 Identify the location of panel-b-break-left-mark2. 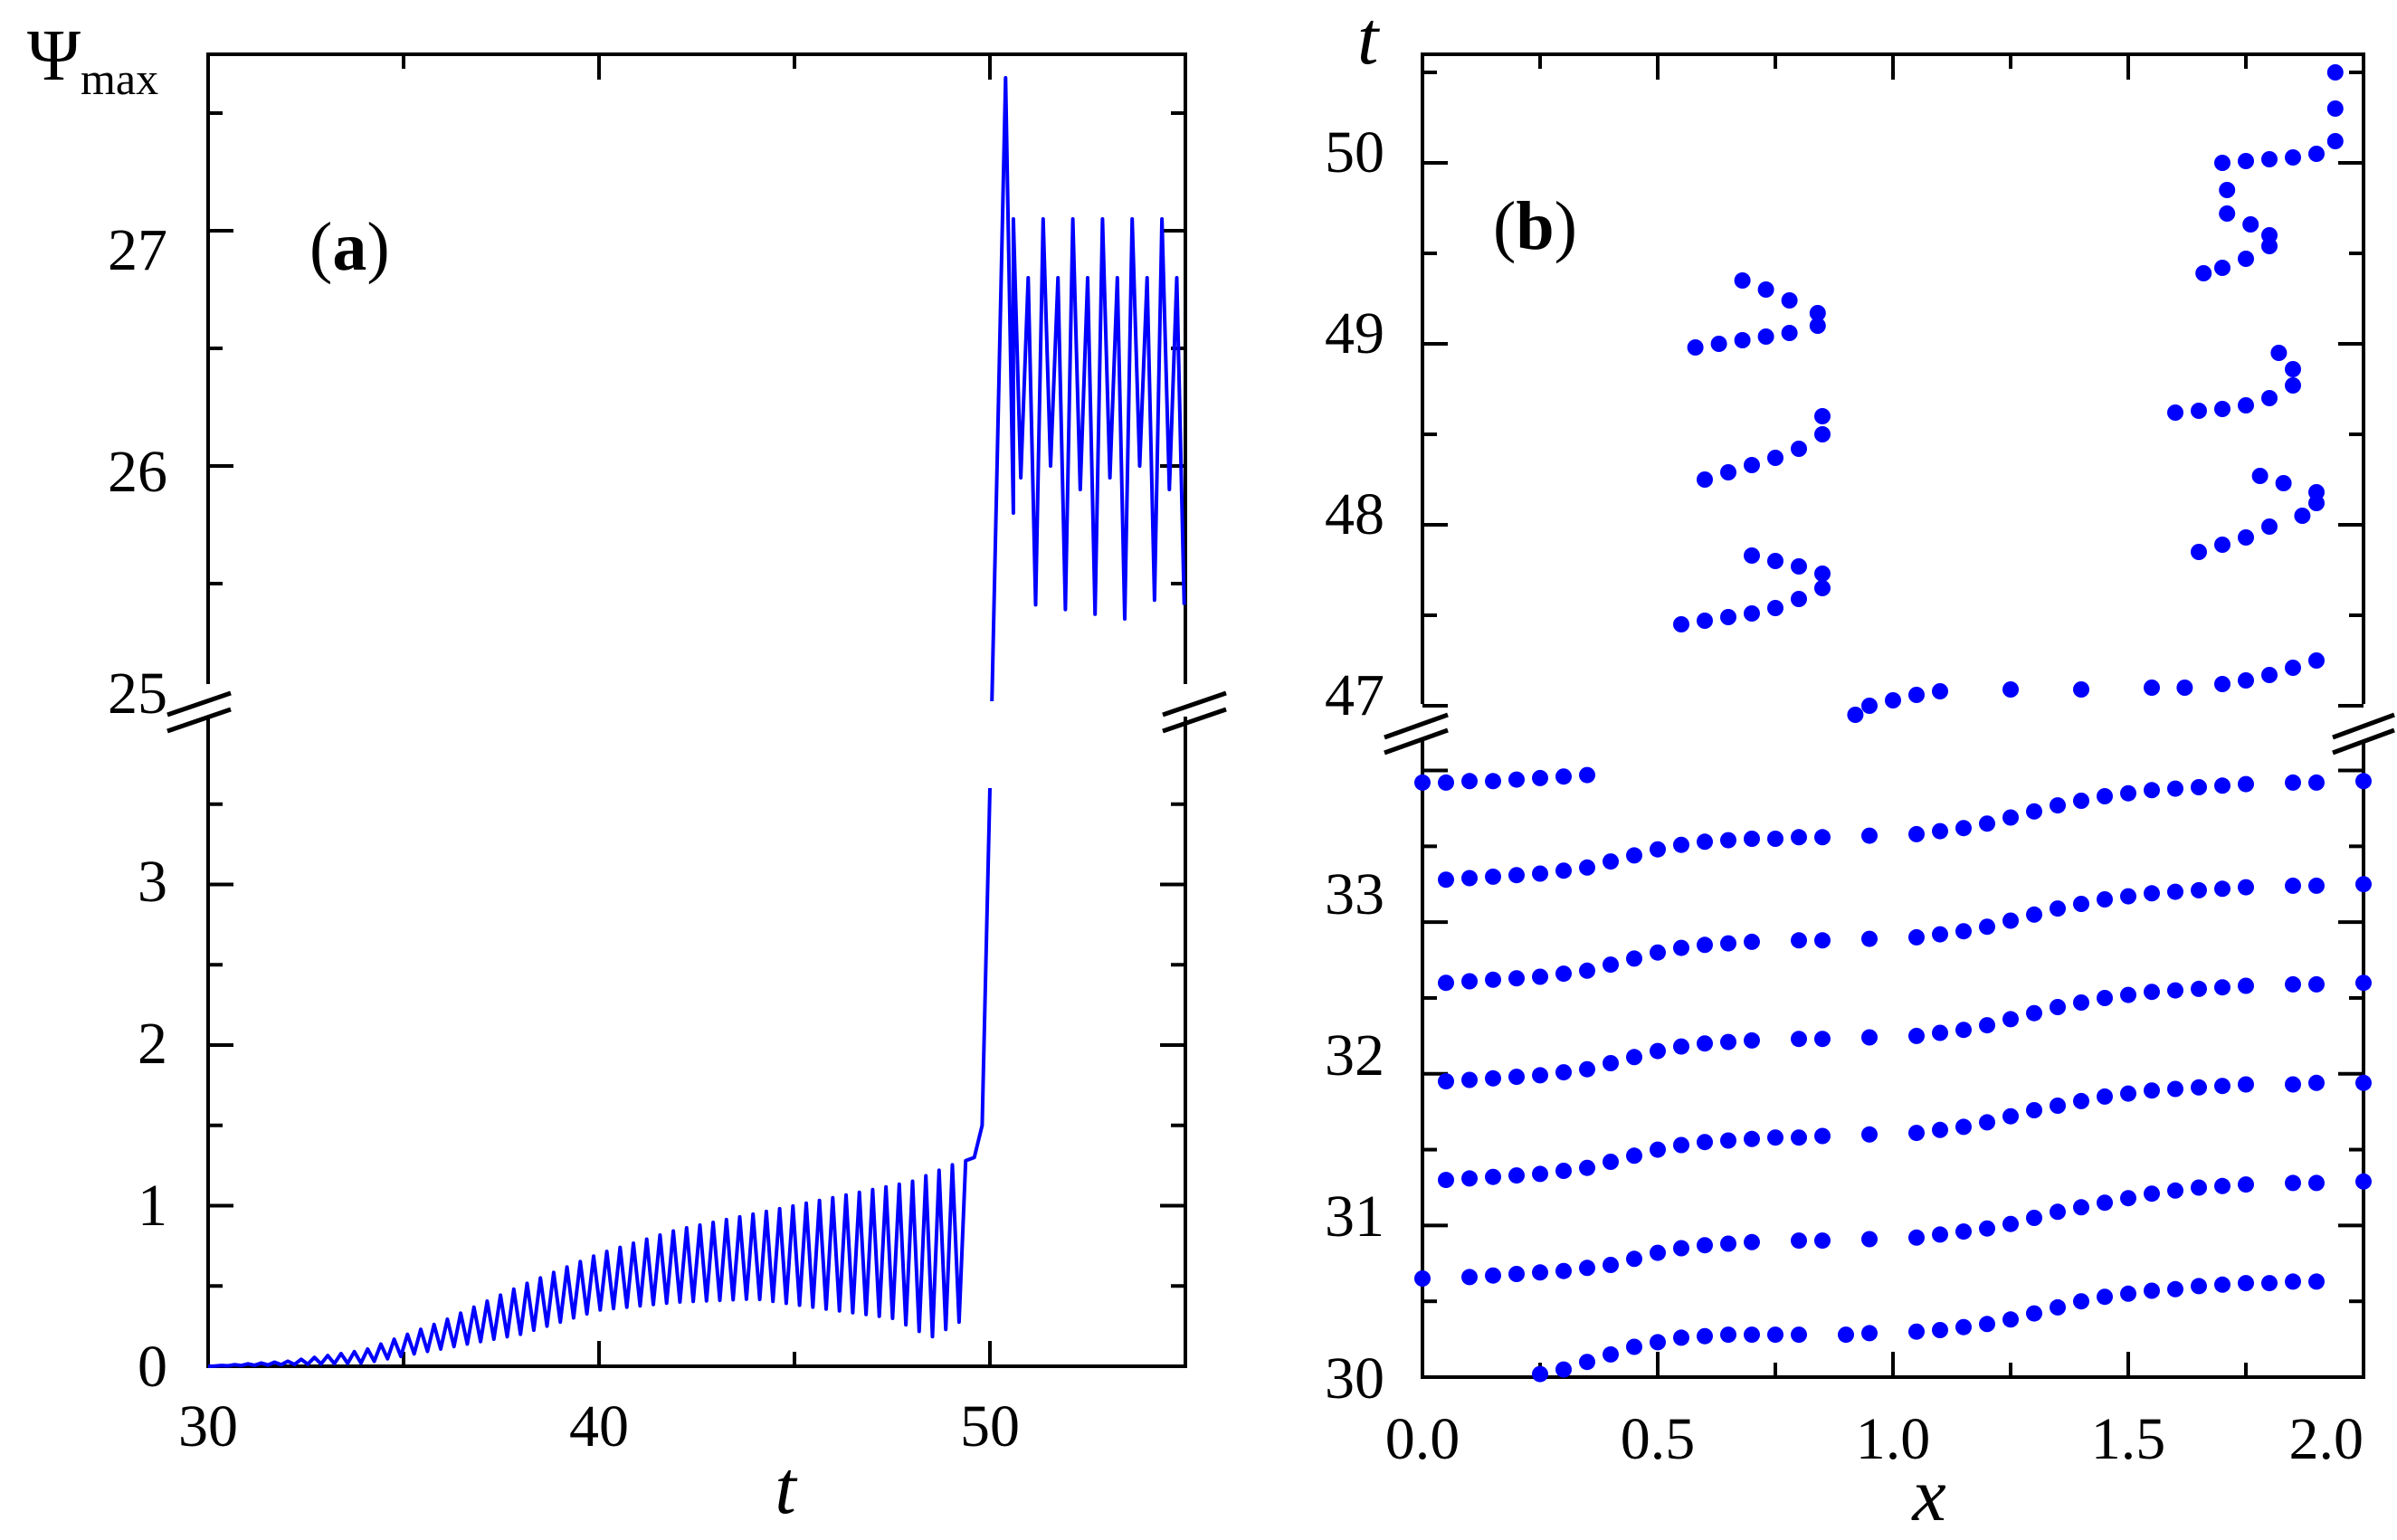
(1416, 742).